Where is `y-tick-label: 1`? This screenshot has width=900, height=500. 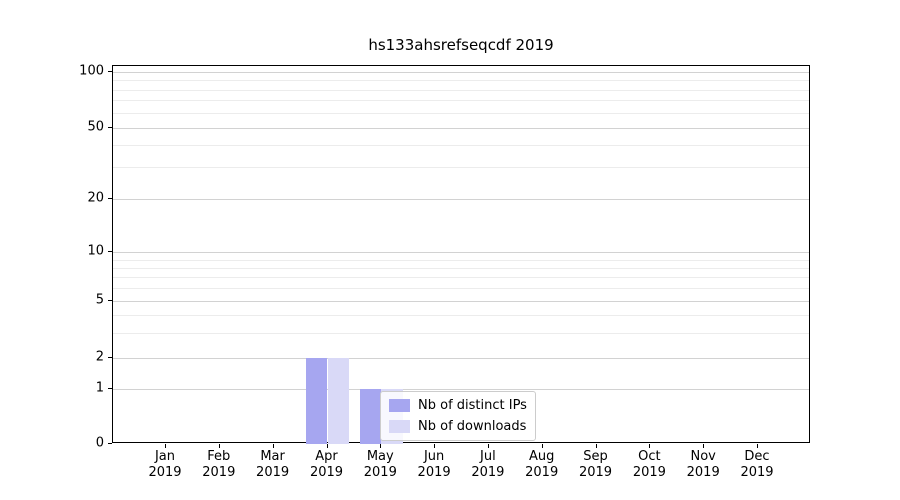 y-tick-label: 1 is located at coordinates (99, 388).